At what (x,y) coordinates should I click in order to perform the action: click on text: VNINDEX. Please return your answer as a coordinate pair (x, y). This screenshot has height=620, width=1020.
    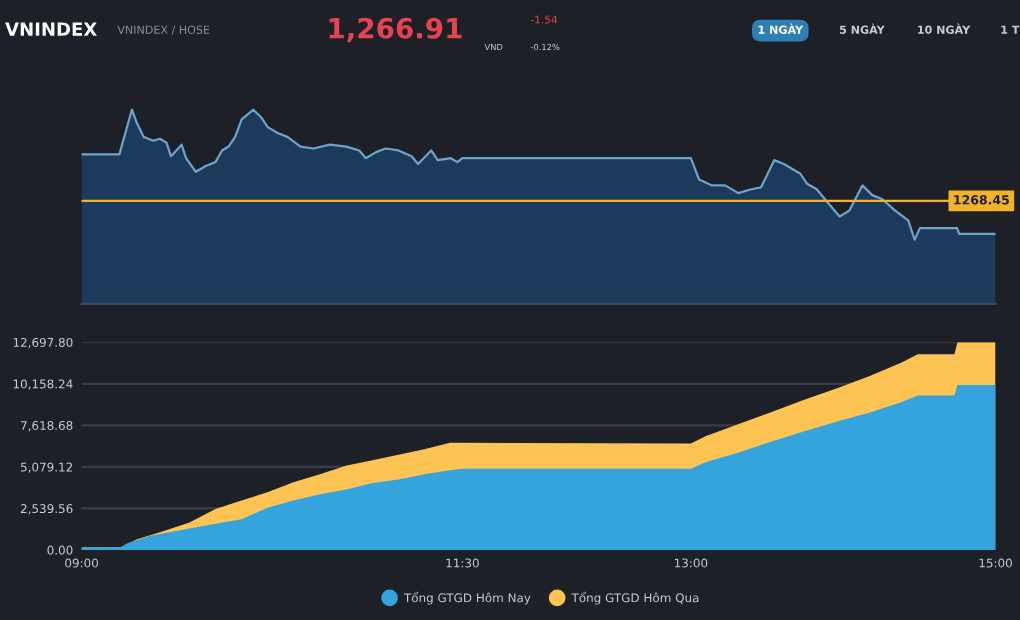
    Looking at the image, I should click on (51, 29).